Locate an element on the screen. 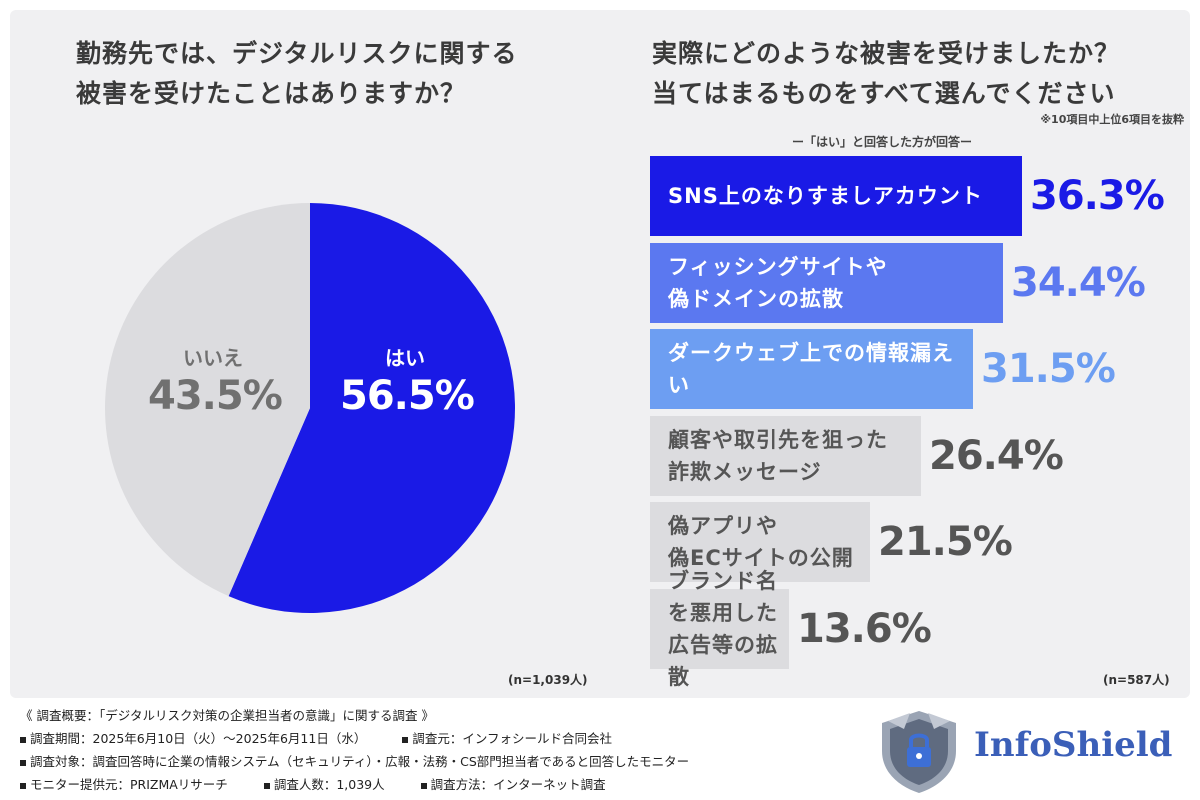 This screenshot has width=1200, height=800. bar-value-6: 13.6% is located at coordinates (864, 629).